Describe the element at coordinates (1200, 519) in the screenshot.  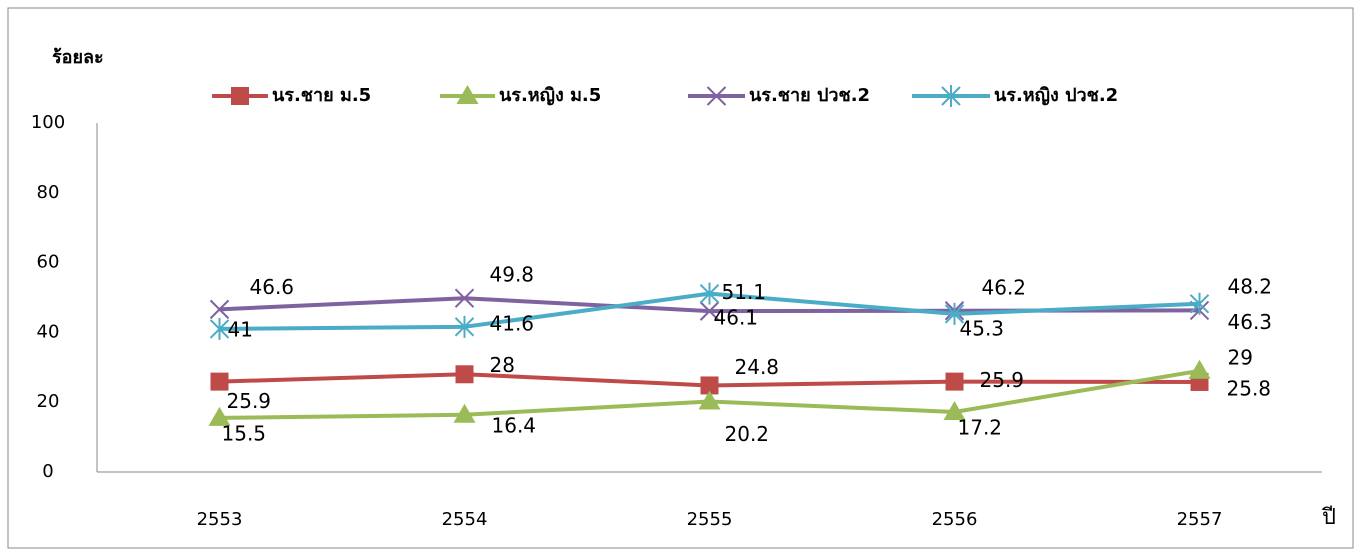
I see `x-tick-label: 2557` at that location.